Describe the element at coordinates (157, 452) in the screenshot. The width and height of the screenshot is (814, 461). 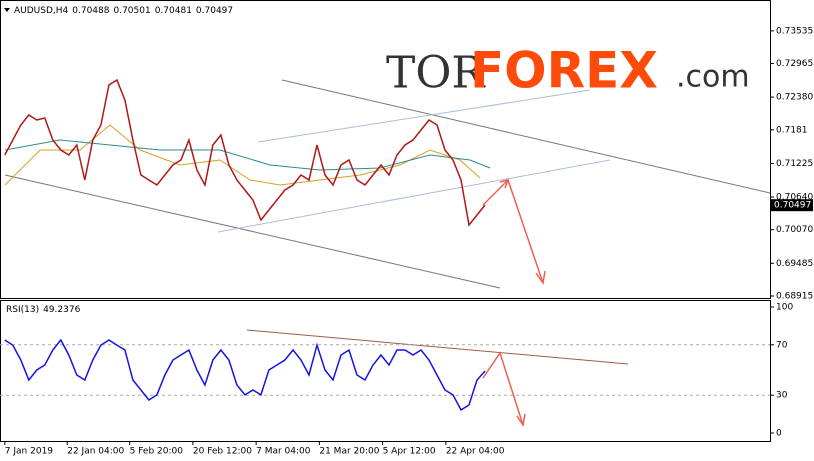
I see `x-tick-label: 5 Feb 20:00` at that location.